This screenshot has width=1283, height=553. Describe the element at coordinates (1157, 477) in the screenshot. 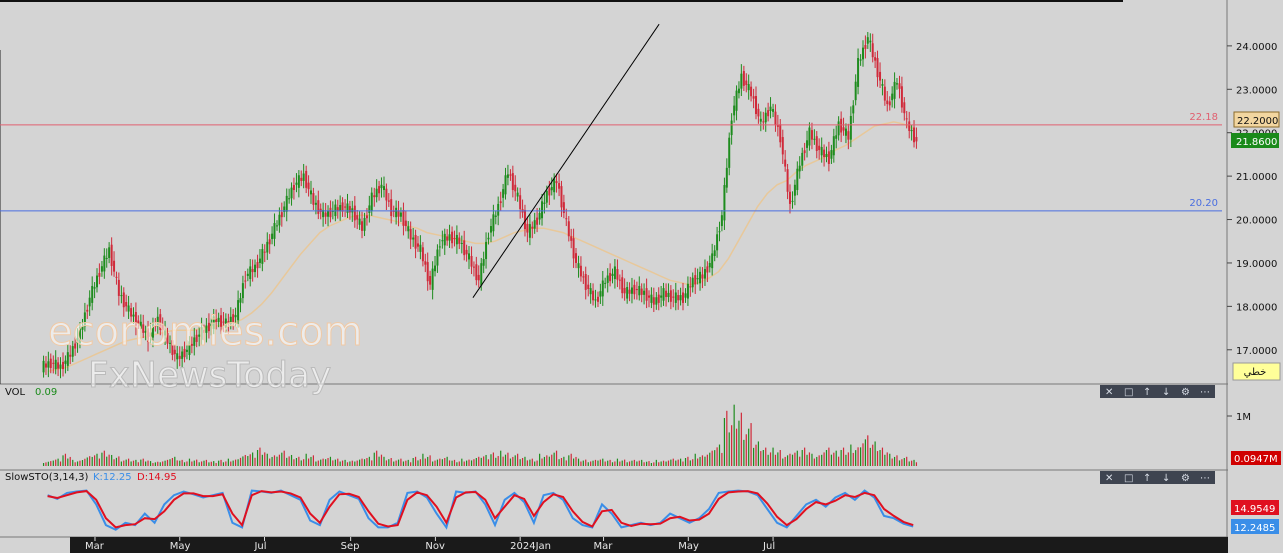

I see `stochastic-panel-buttons: ✕ □ ↑ ↓ ⚙ ⋯` at that location.